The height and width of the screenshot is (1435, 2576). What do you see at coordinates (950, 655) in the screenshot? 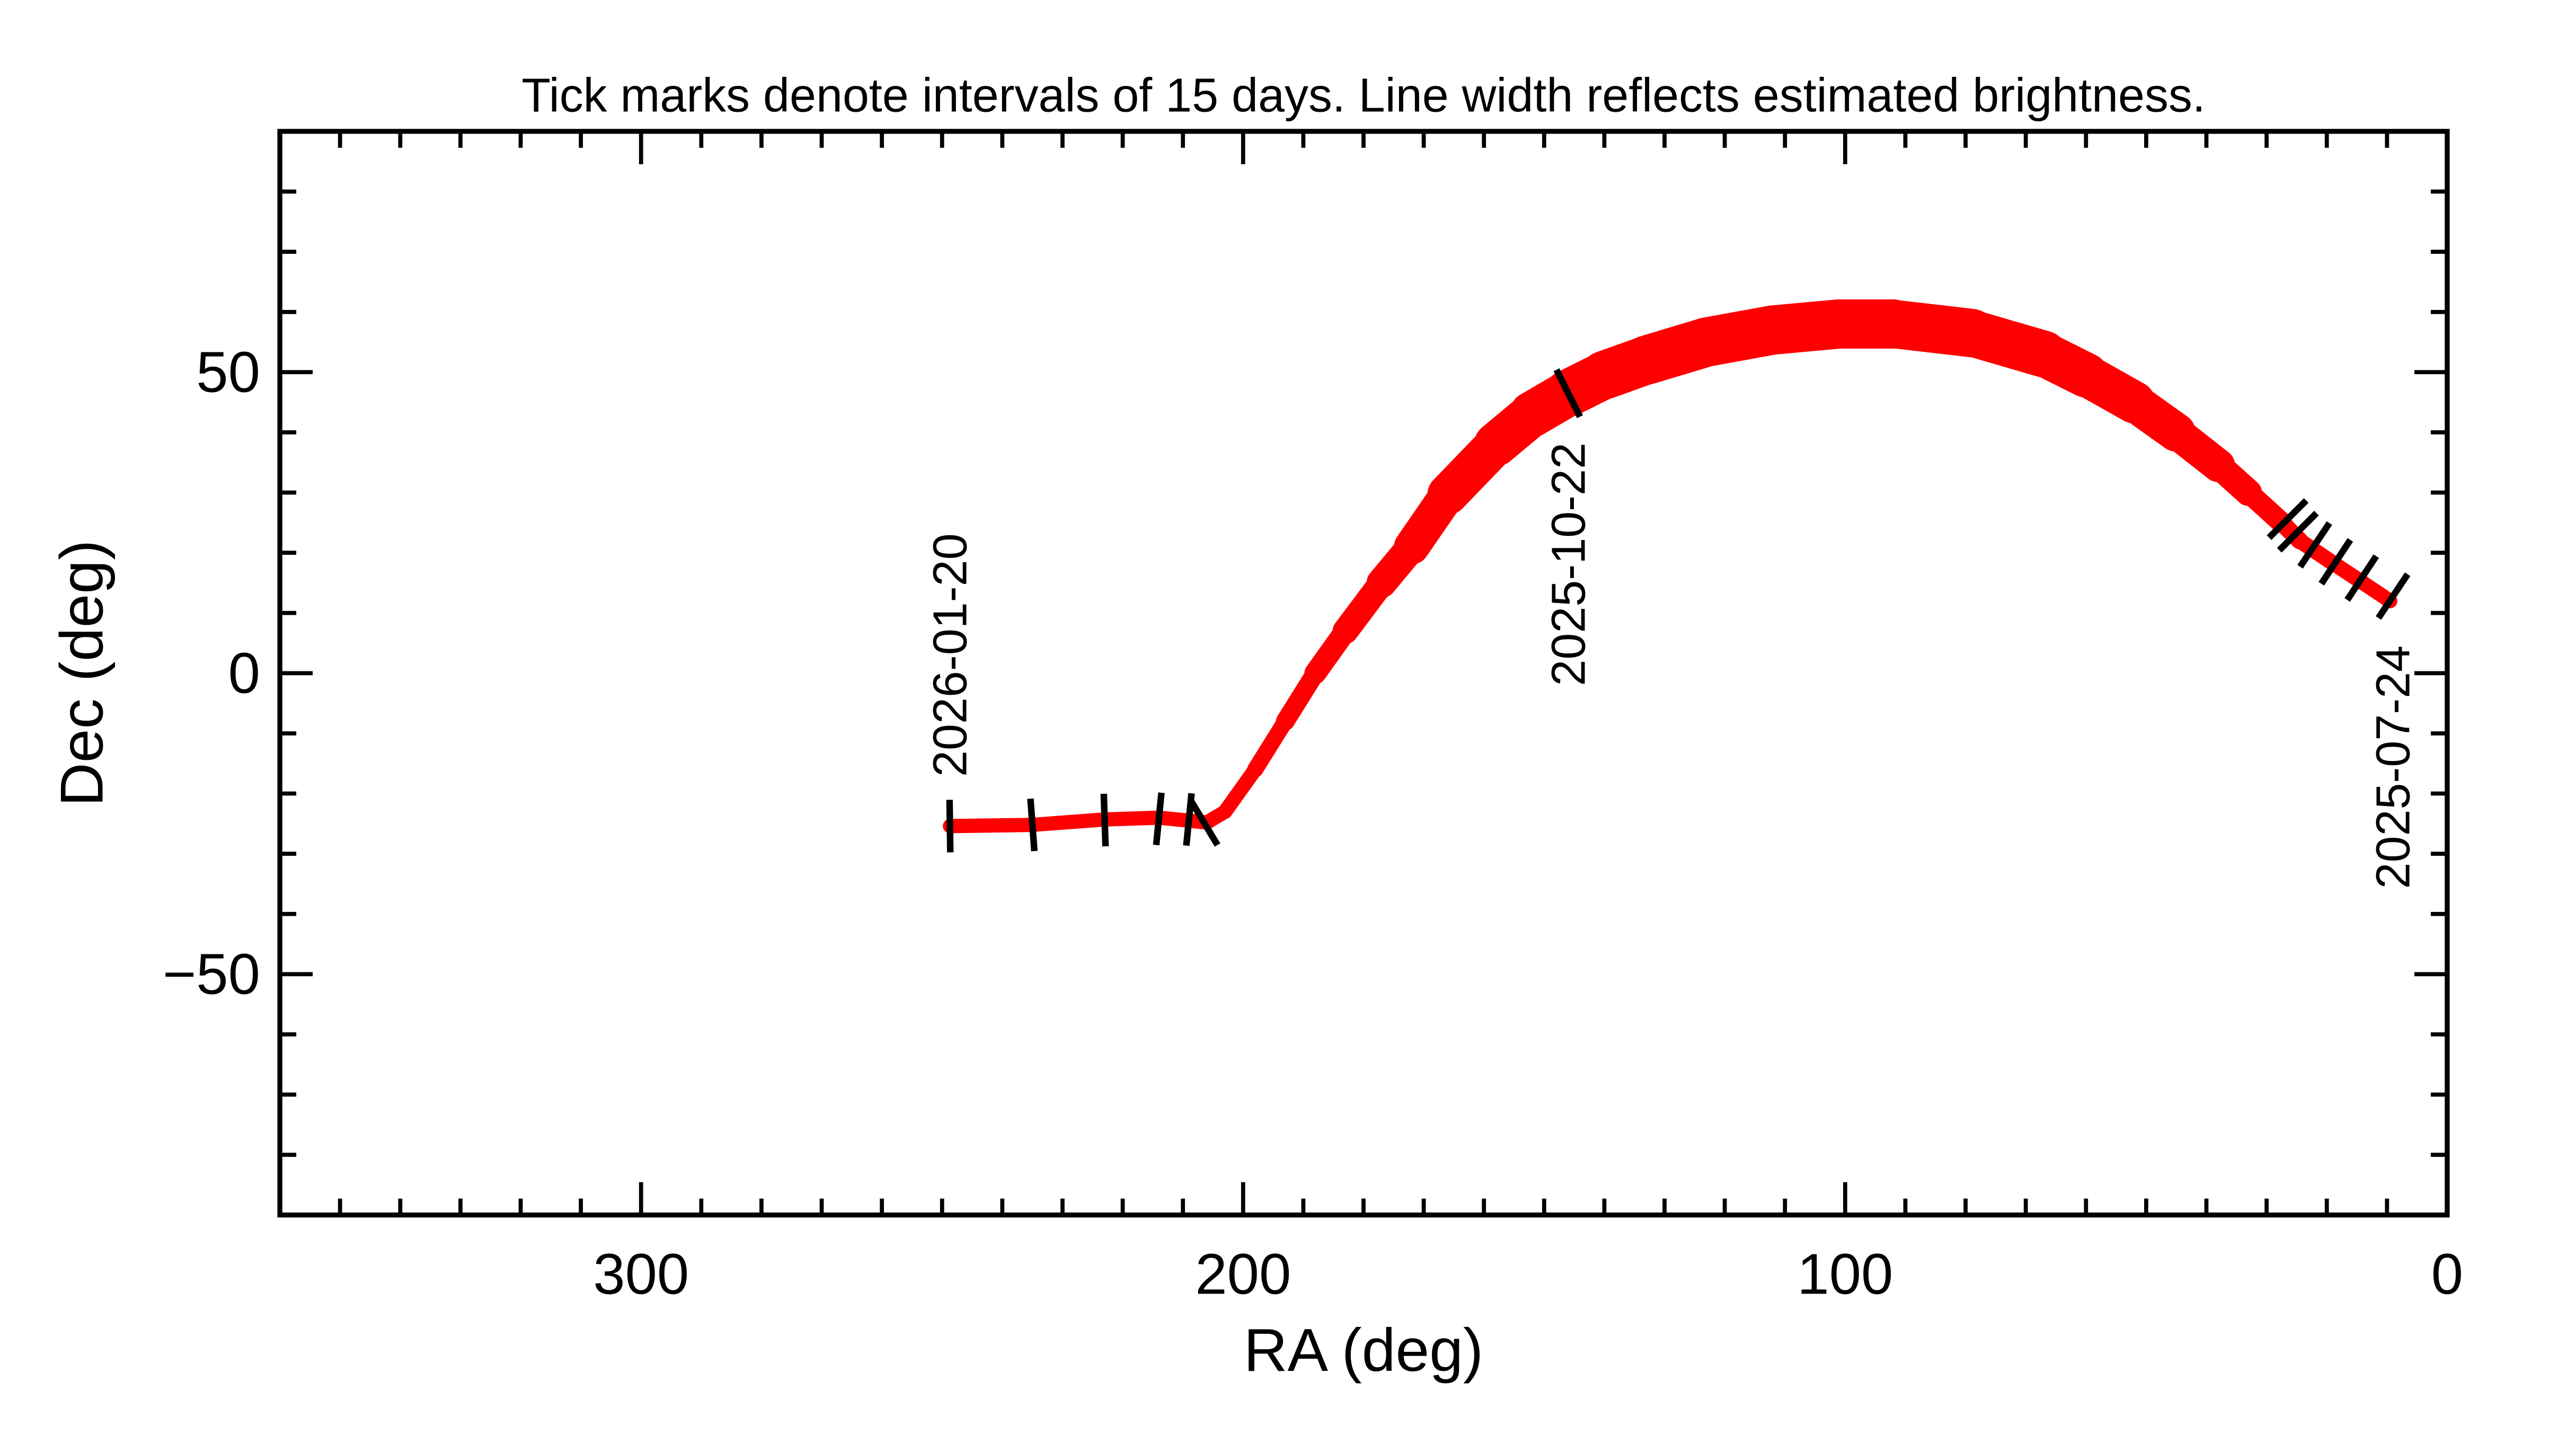
I see `date-label: 2026-01-20` at bounding box center [950, 655].